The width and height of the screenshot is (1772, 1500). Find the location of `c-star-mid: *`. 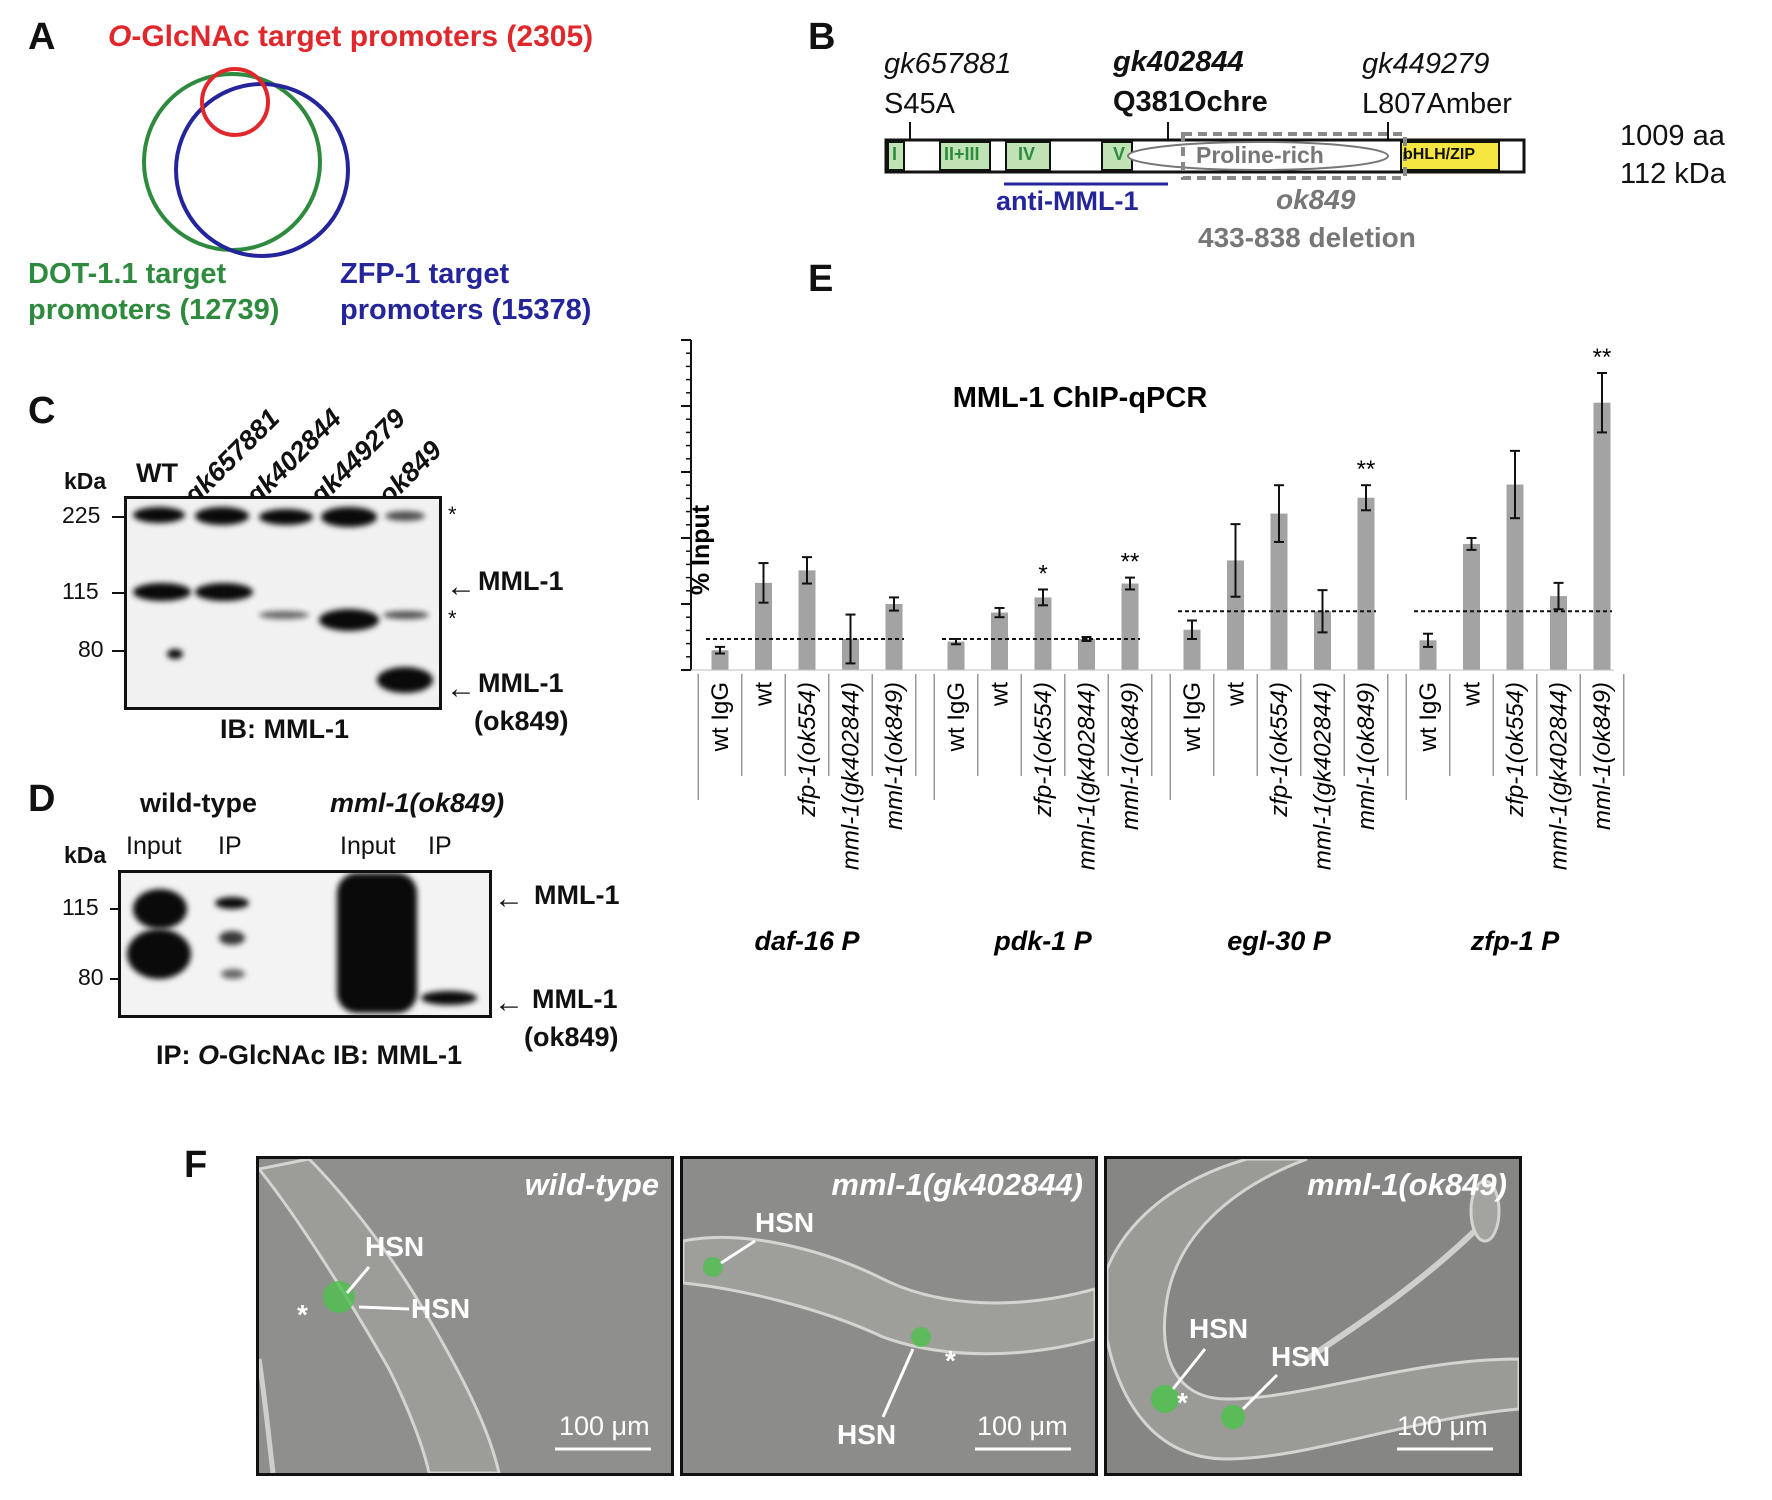

c-star-mid: * is located at coordinates (452, 618).